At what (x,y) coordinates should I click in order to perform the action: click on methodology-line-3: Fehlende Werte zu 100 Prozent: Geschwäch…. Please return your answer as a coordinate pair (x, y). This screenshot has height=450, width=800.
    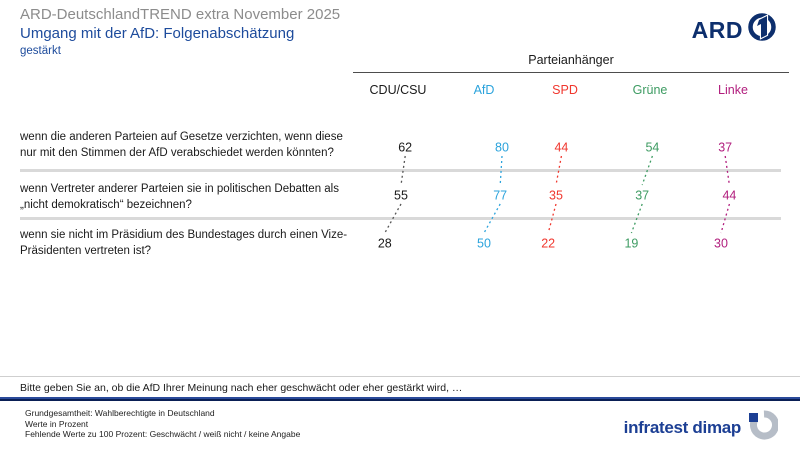
    Looking at the image, I should click on (163, 434).